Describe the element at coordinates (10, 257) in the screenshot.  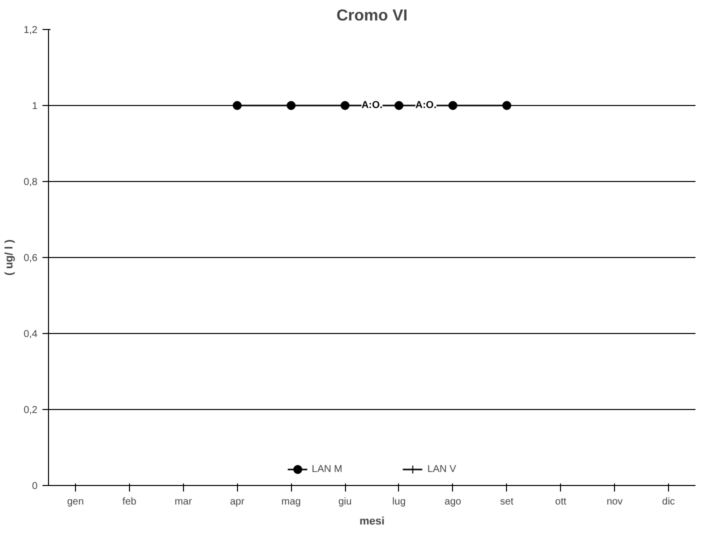
I see `y-axis-title: ( ug/ l )` at that location.